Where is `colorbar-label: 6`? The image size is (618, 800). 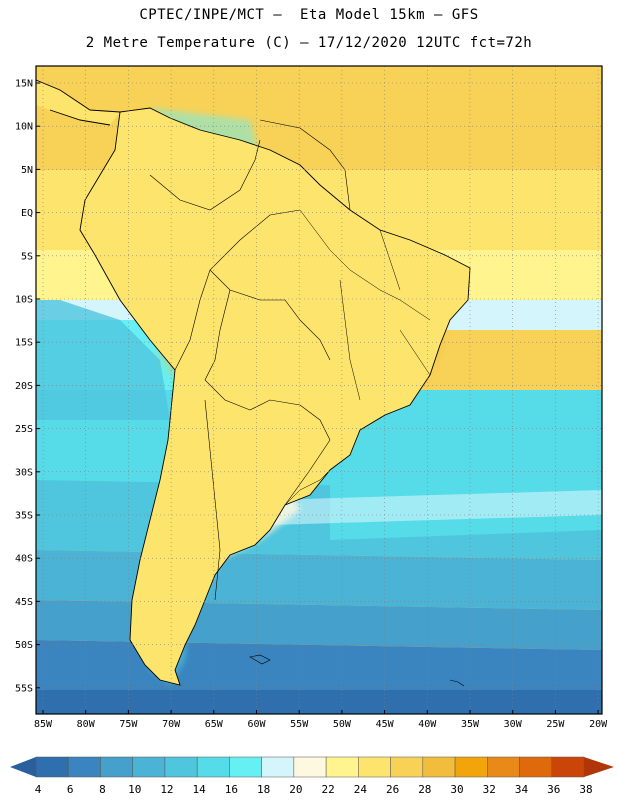 colorbar-label: 6 is located at coordinates (70, 789).